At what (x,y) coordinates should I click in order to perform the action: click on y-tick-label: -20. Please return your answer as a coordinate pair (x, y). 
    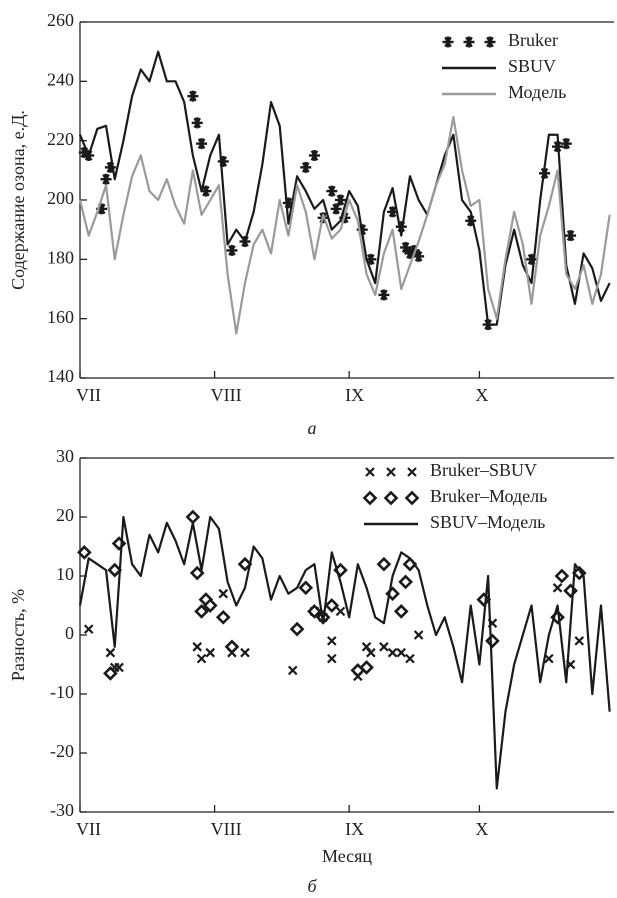
    Looking at the image, I should click on (62, 751).